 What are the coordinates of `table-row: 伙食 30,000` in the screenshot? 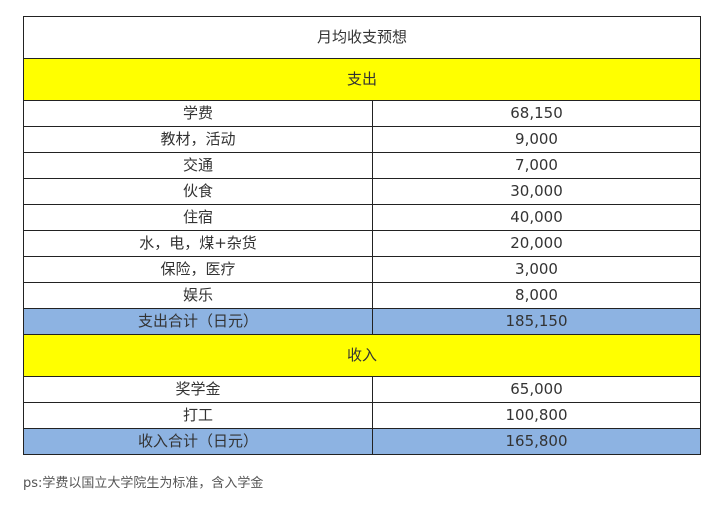 It's located at (362, 191).